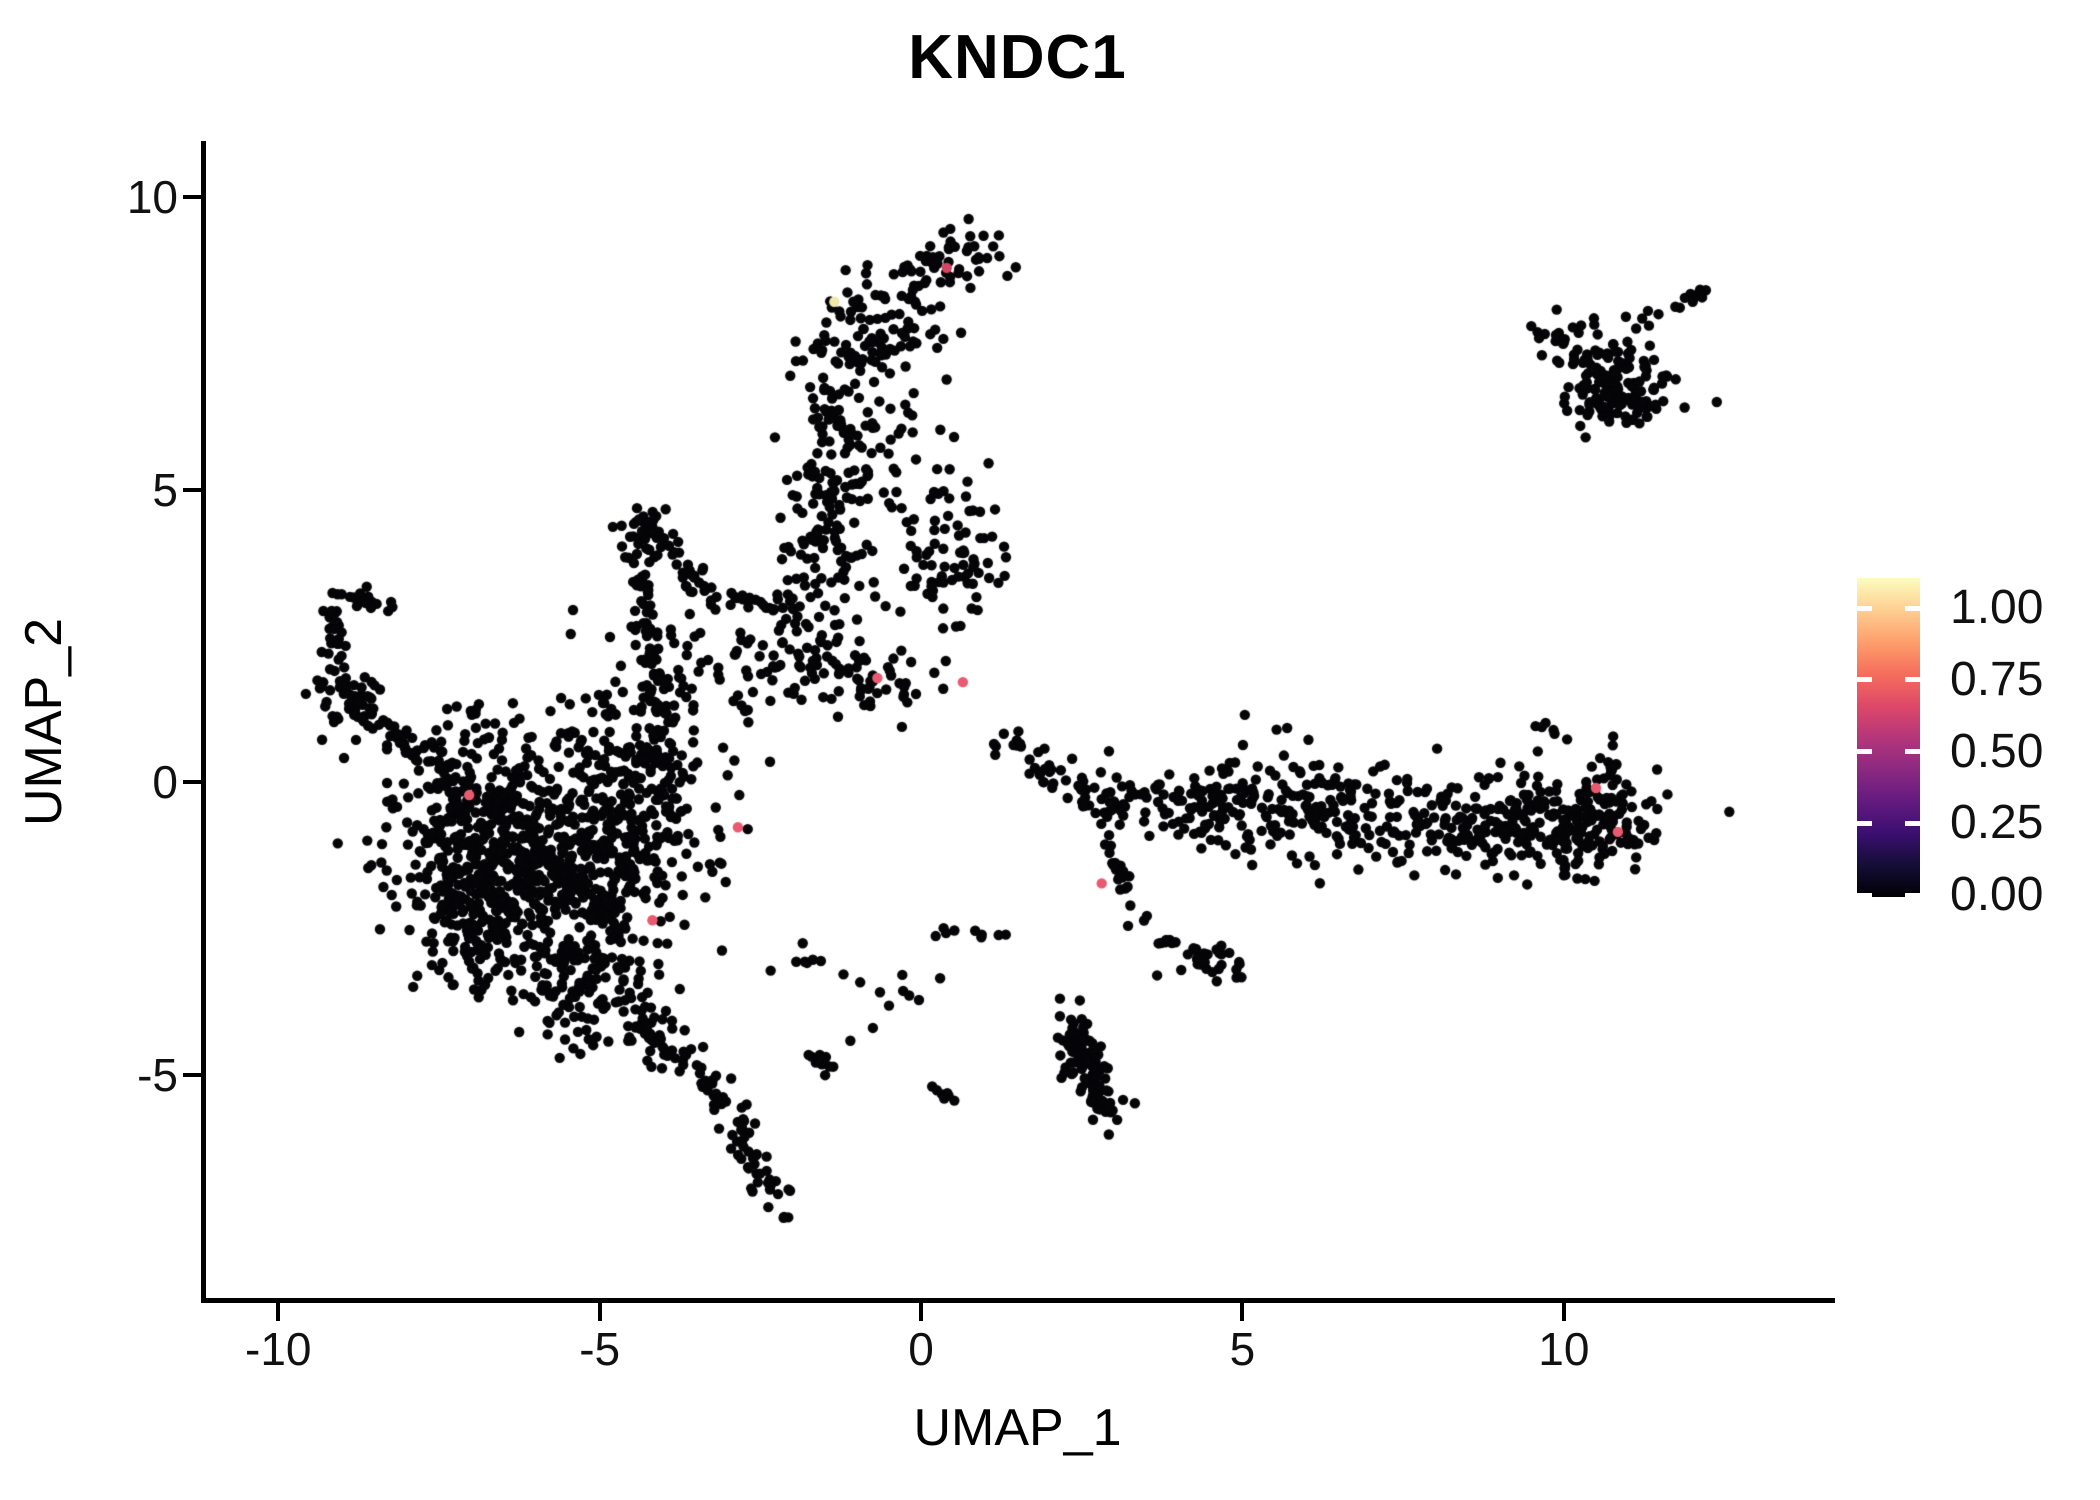  I want to click on colorbar-tick-label: 0.50, so click(1997, 751).